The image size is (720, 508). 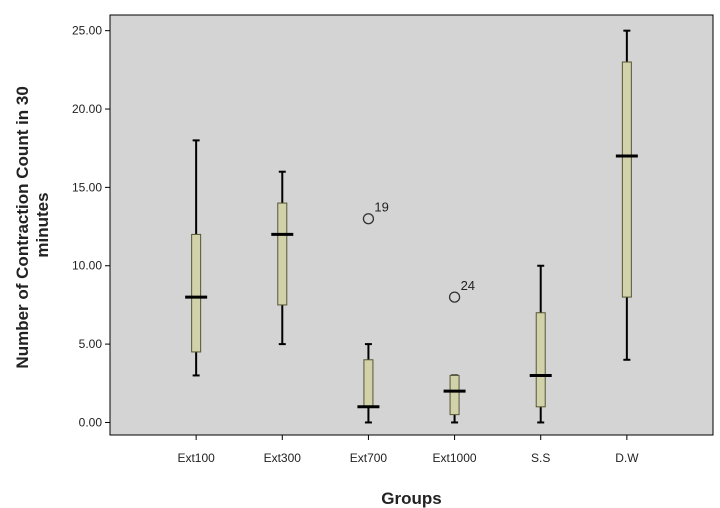 I want to click on y-axis-title-line-1: Number of Contraction Count in 30, so click(x=22, y=227).